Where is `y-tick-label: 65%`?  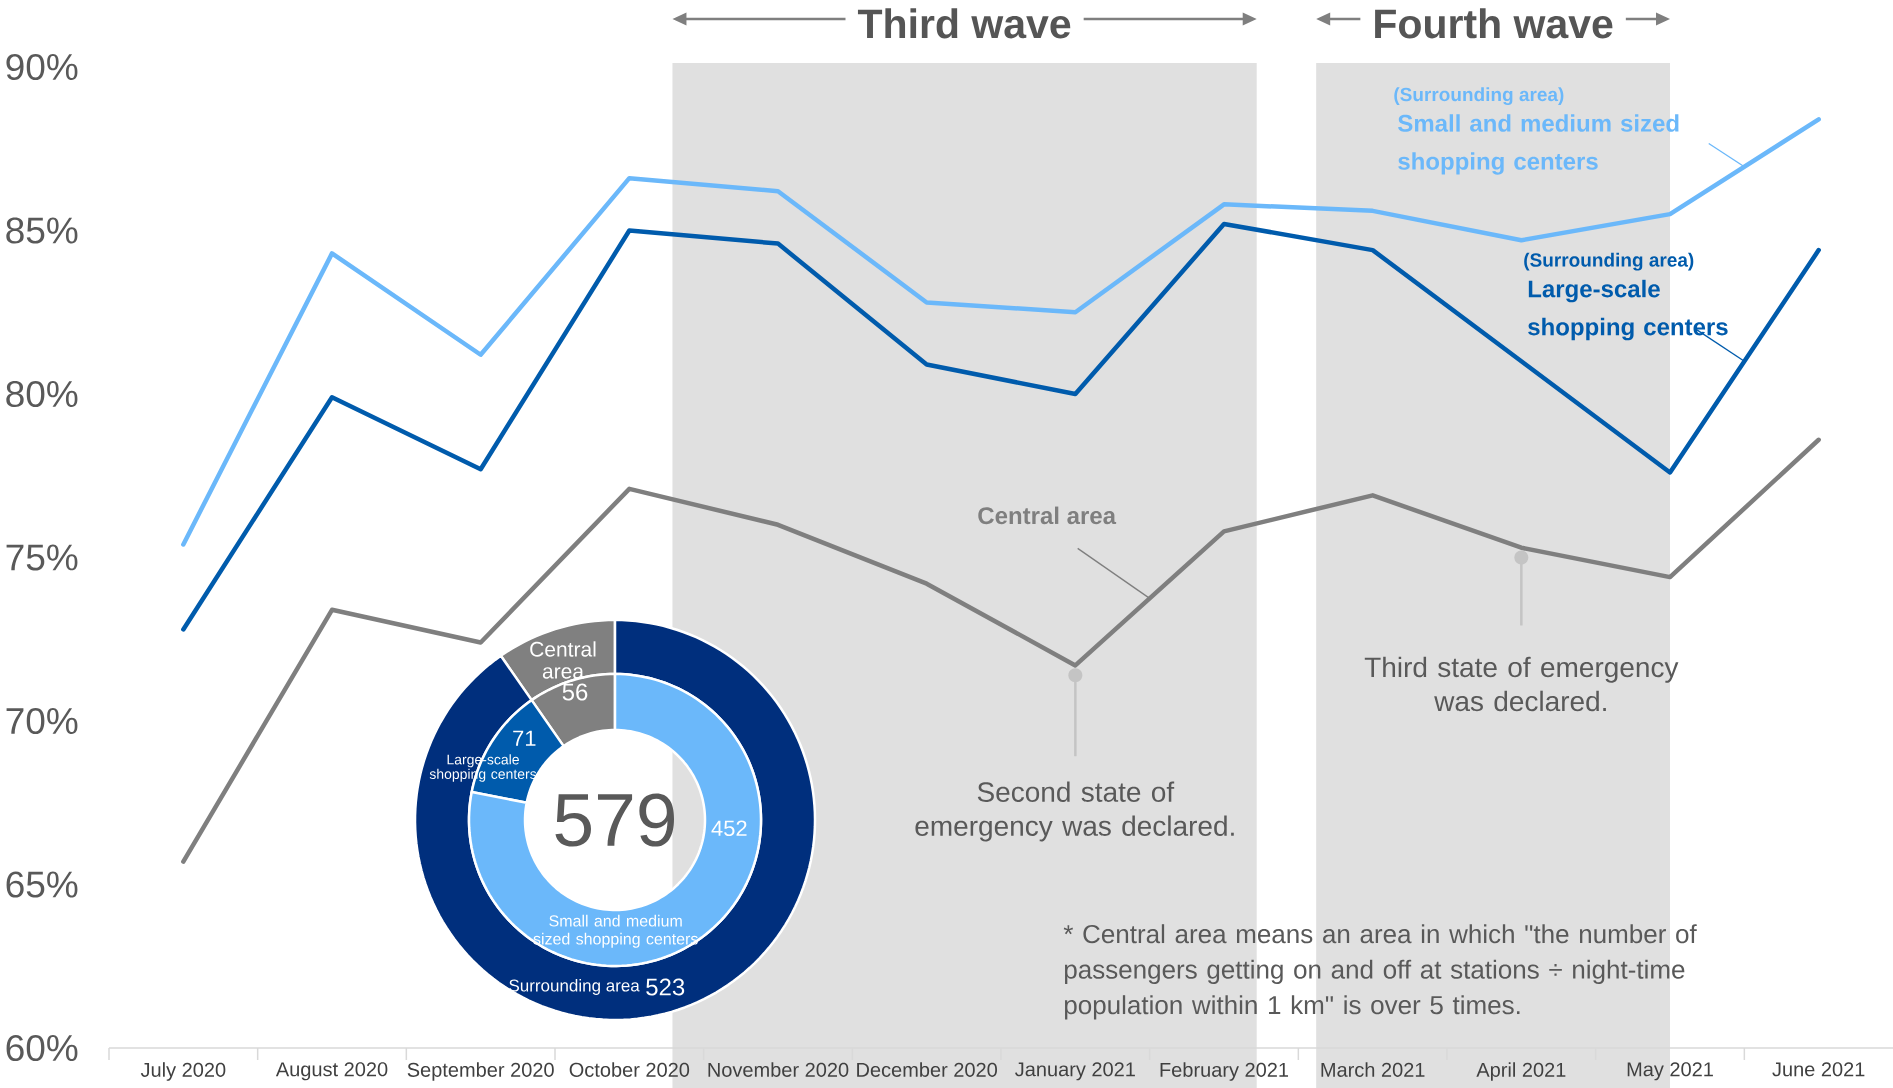 y-tick-label: 65% is located at coordinates (42, 884).